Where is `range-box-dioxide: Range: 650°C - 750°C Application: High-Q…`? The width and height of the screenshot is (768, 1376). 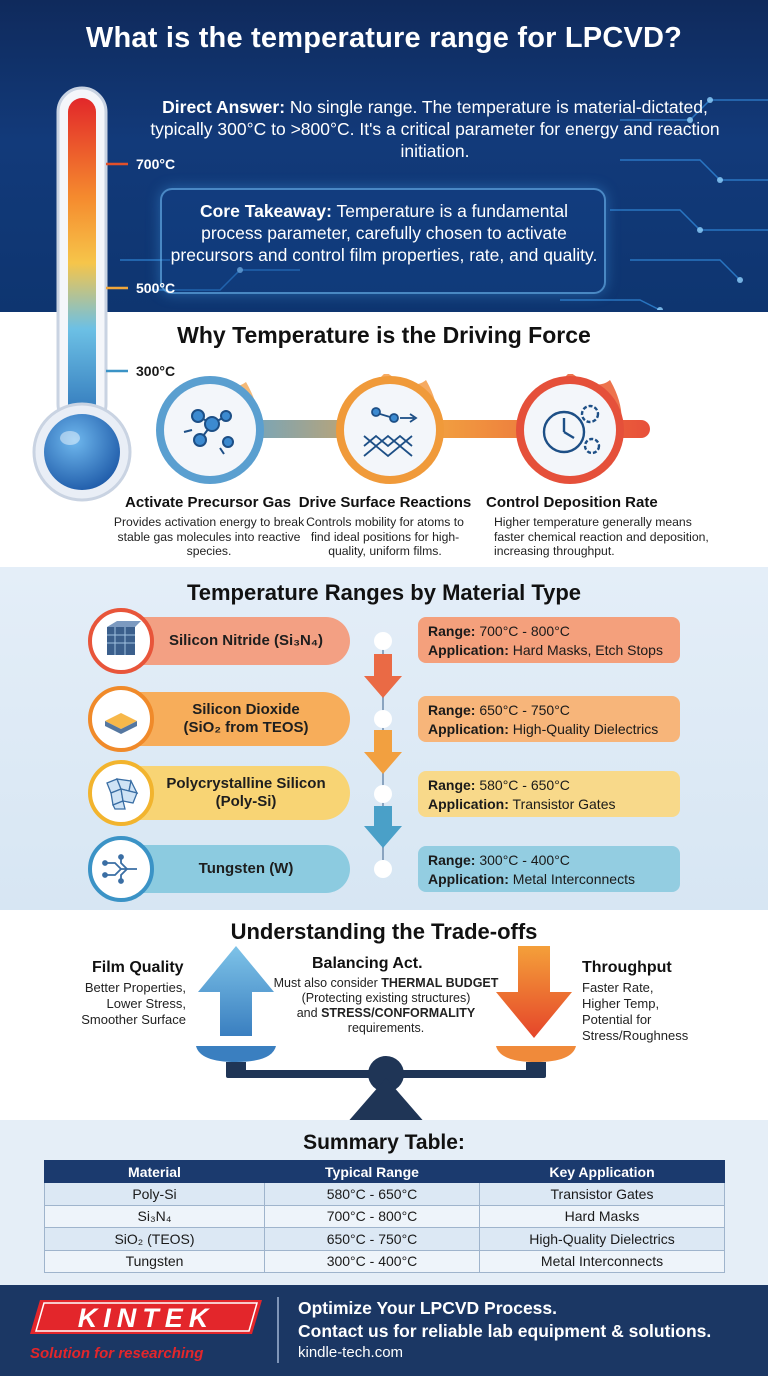 range-box-dioxide: Range: 650°C - 750°C Application: High-Q… is located at coordinates (549, 719).